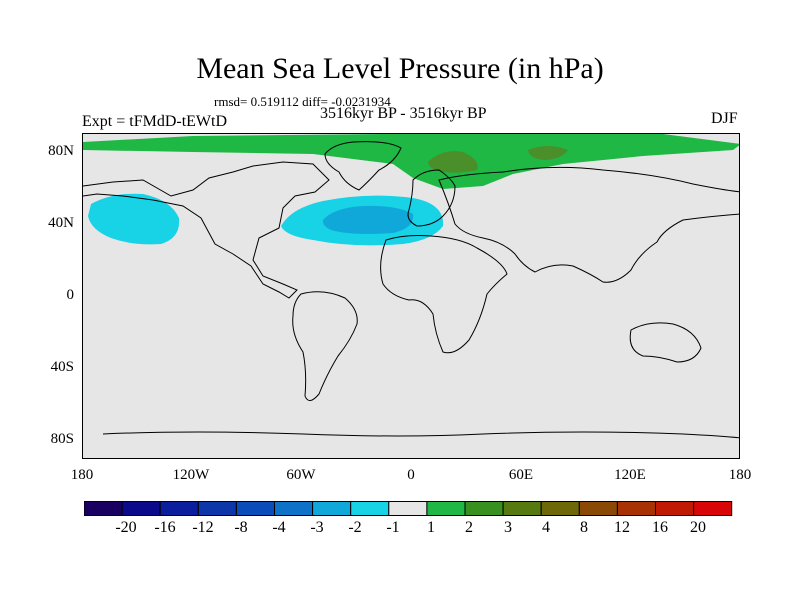 Image resolution: width=800 pixels, height=600 pixels. I want to click on lon-label: 60E, so click(521, 475).